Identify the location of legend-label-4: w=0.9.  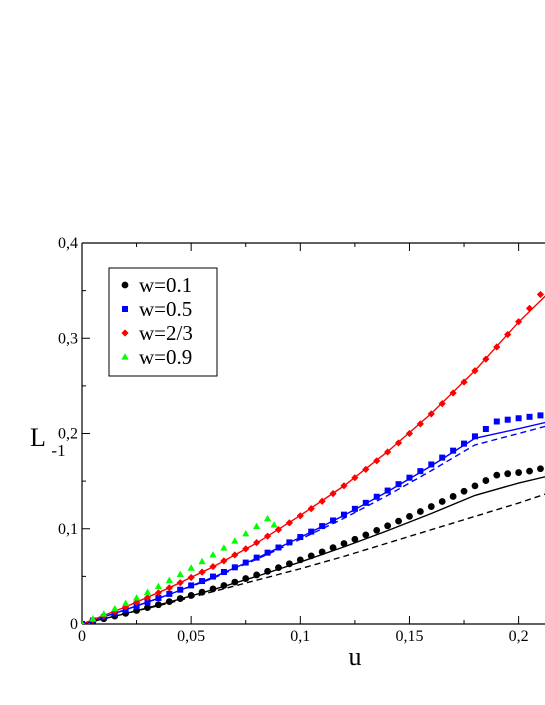
(165, 357).